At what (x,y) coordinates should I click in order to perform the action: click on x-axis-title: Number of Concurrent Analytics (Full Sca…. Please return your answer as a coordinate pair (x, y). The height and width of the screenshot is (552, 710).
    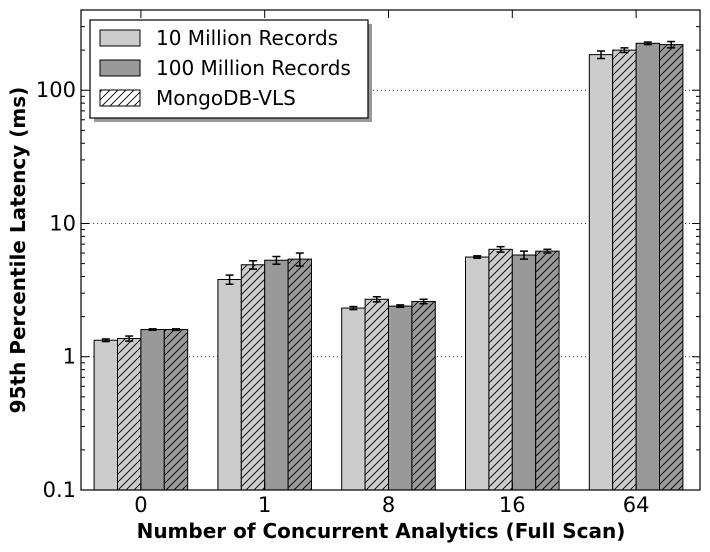
    Looking at the image, I should click on (381, 531).